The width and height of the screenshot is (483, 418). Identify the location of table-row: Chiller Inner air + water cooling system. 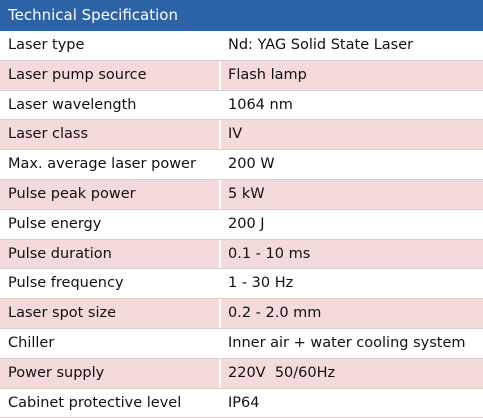
(241, 343).